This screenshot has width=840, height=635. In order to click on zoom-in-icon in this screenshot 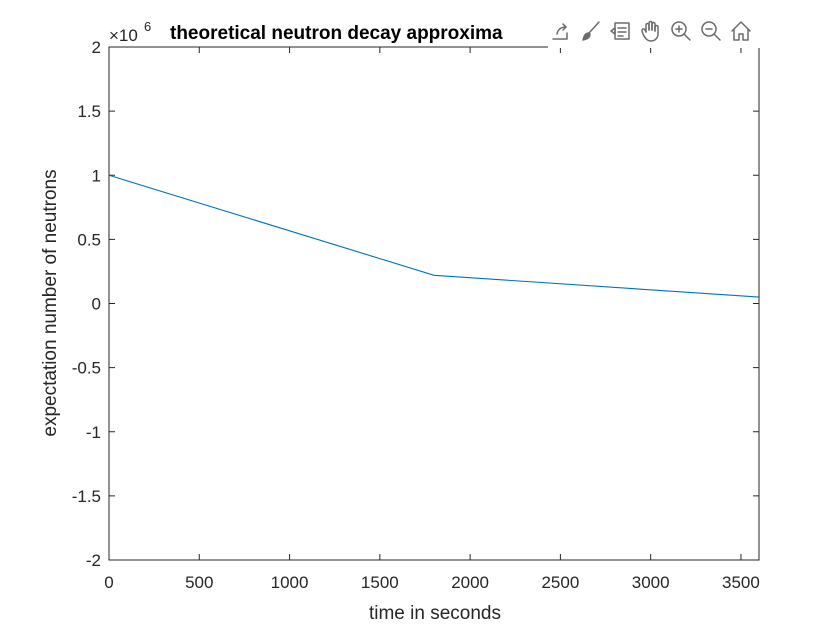, I will do `click(681, 31)`.